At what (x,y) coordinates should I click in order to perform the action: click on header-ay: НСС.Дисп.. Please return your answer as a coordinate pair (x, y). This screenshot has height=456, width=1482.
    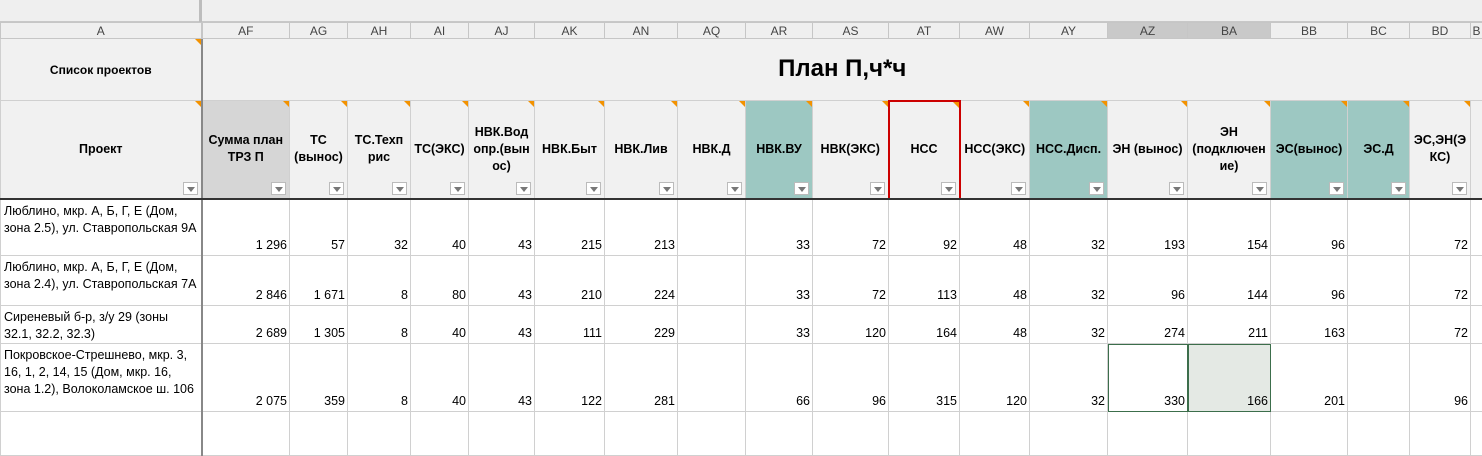
    Looking at the image, I should click on (1069, 150).